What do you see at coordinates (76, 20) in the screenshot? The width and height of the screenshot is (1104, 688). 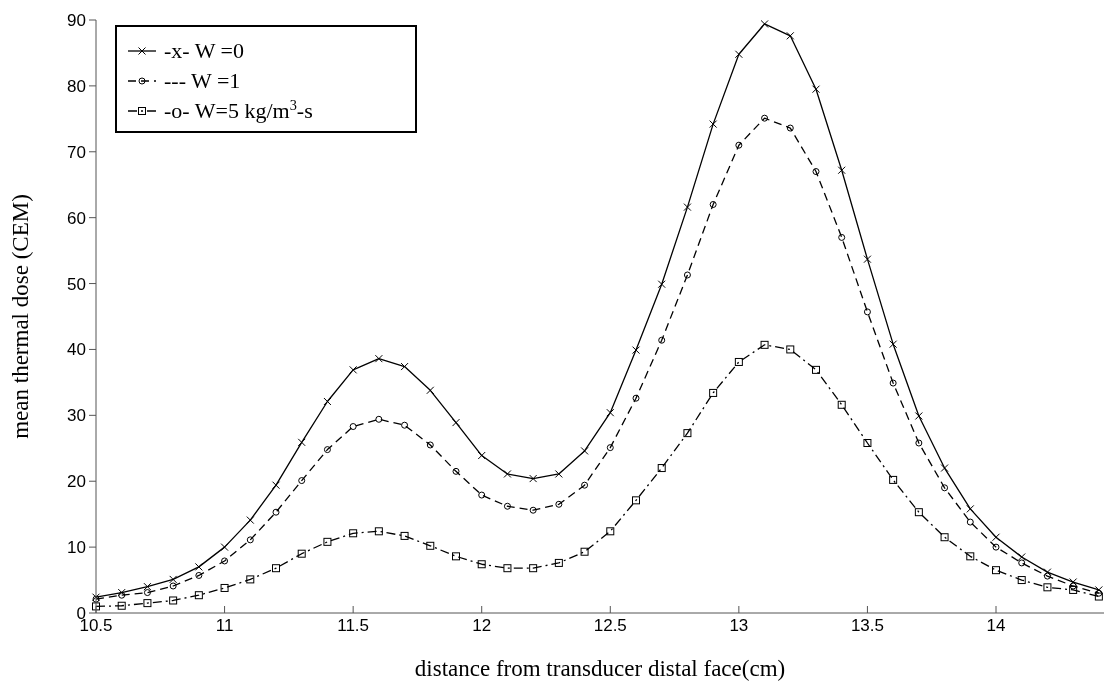 I see `y-tick-label: 90` at bounding box center [76, 20].